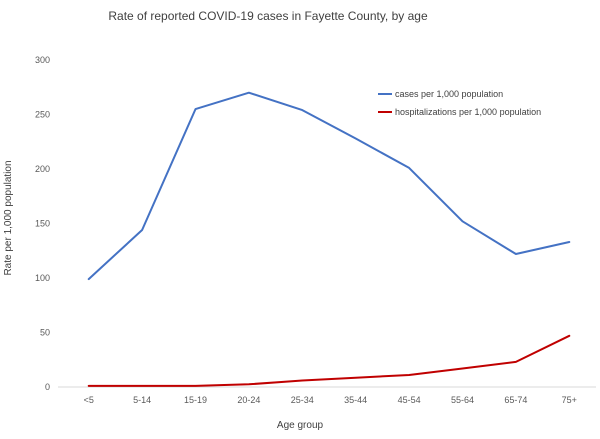  I want to click on x-tick-label: 25-34, so click(302, 400).